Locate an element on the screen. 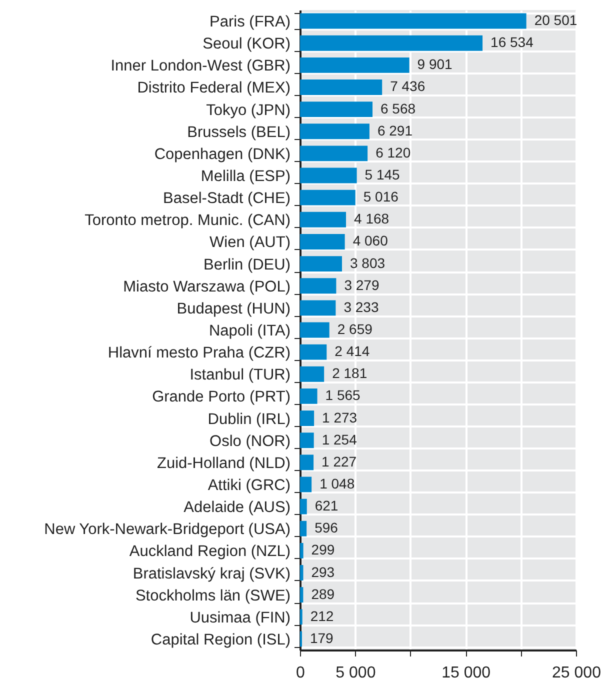 Image resolution: width=602 pixels, height=695 pixels. y-tick-label: Auckland Region (NZL) is located at coordinates (209, 551).